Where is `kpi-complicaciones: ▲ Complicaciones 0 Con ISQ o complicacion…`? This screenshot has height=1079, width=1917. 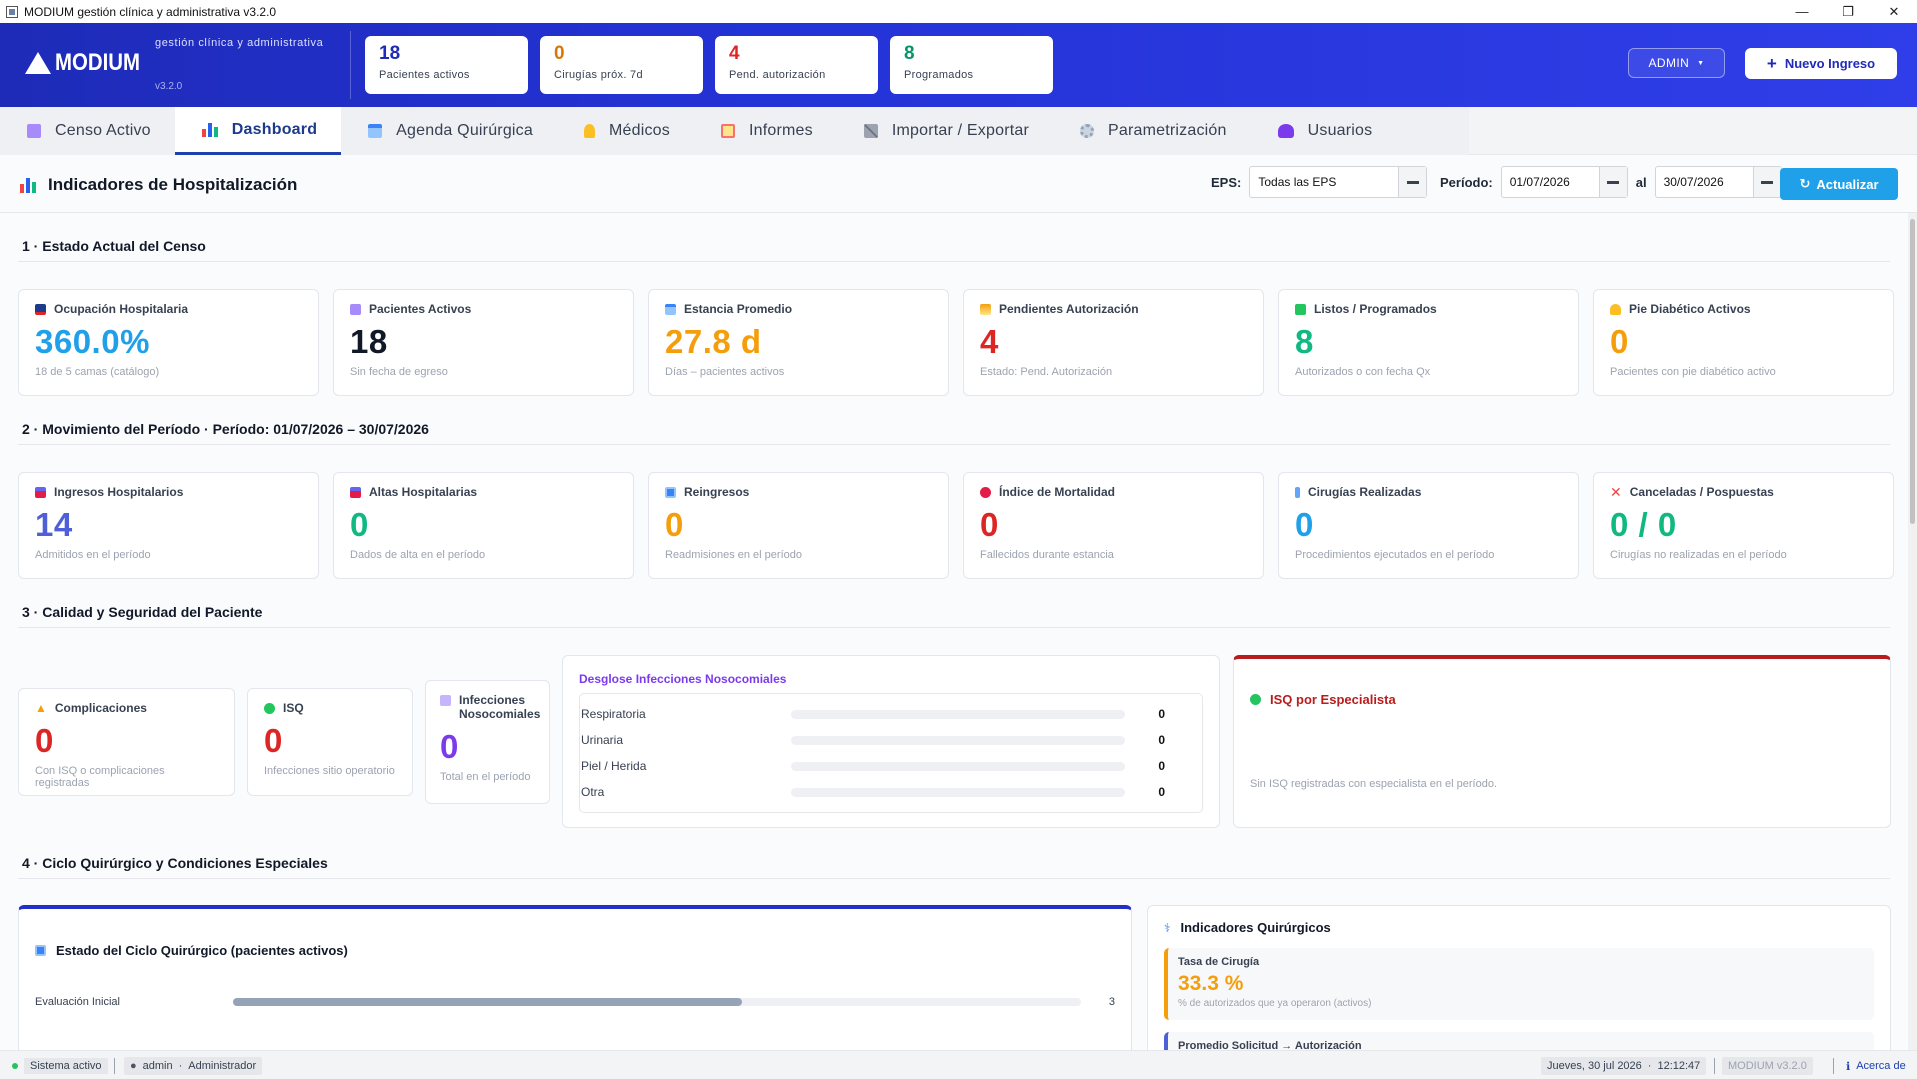 kpi-complicaciones: ▲ Complicaciones 0 Con ISQ o complicacion… is located at coordinates (126, 742).